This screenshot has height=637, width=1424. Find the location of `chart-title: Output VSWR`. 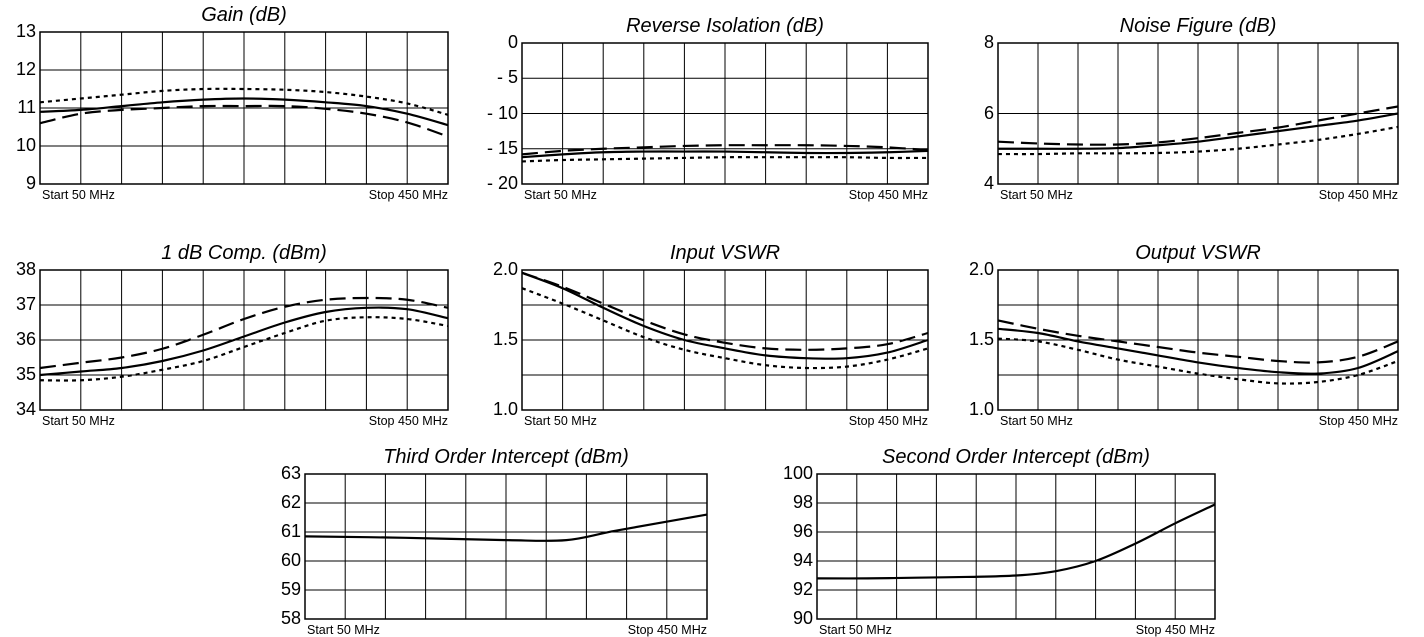

chart-title: Output VSWR is located at coordinates (1198, 253).